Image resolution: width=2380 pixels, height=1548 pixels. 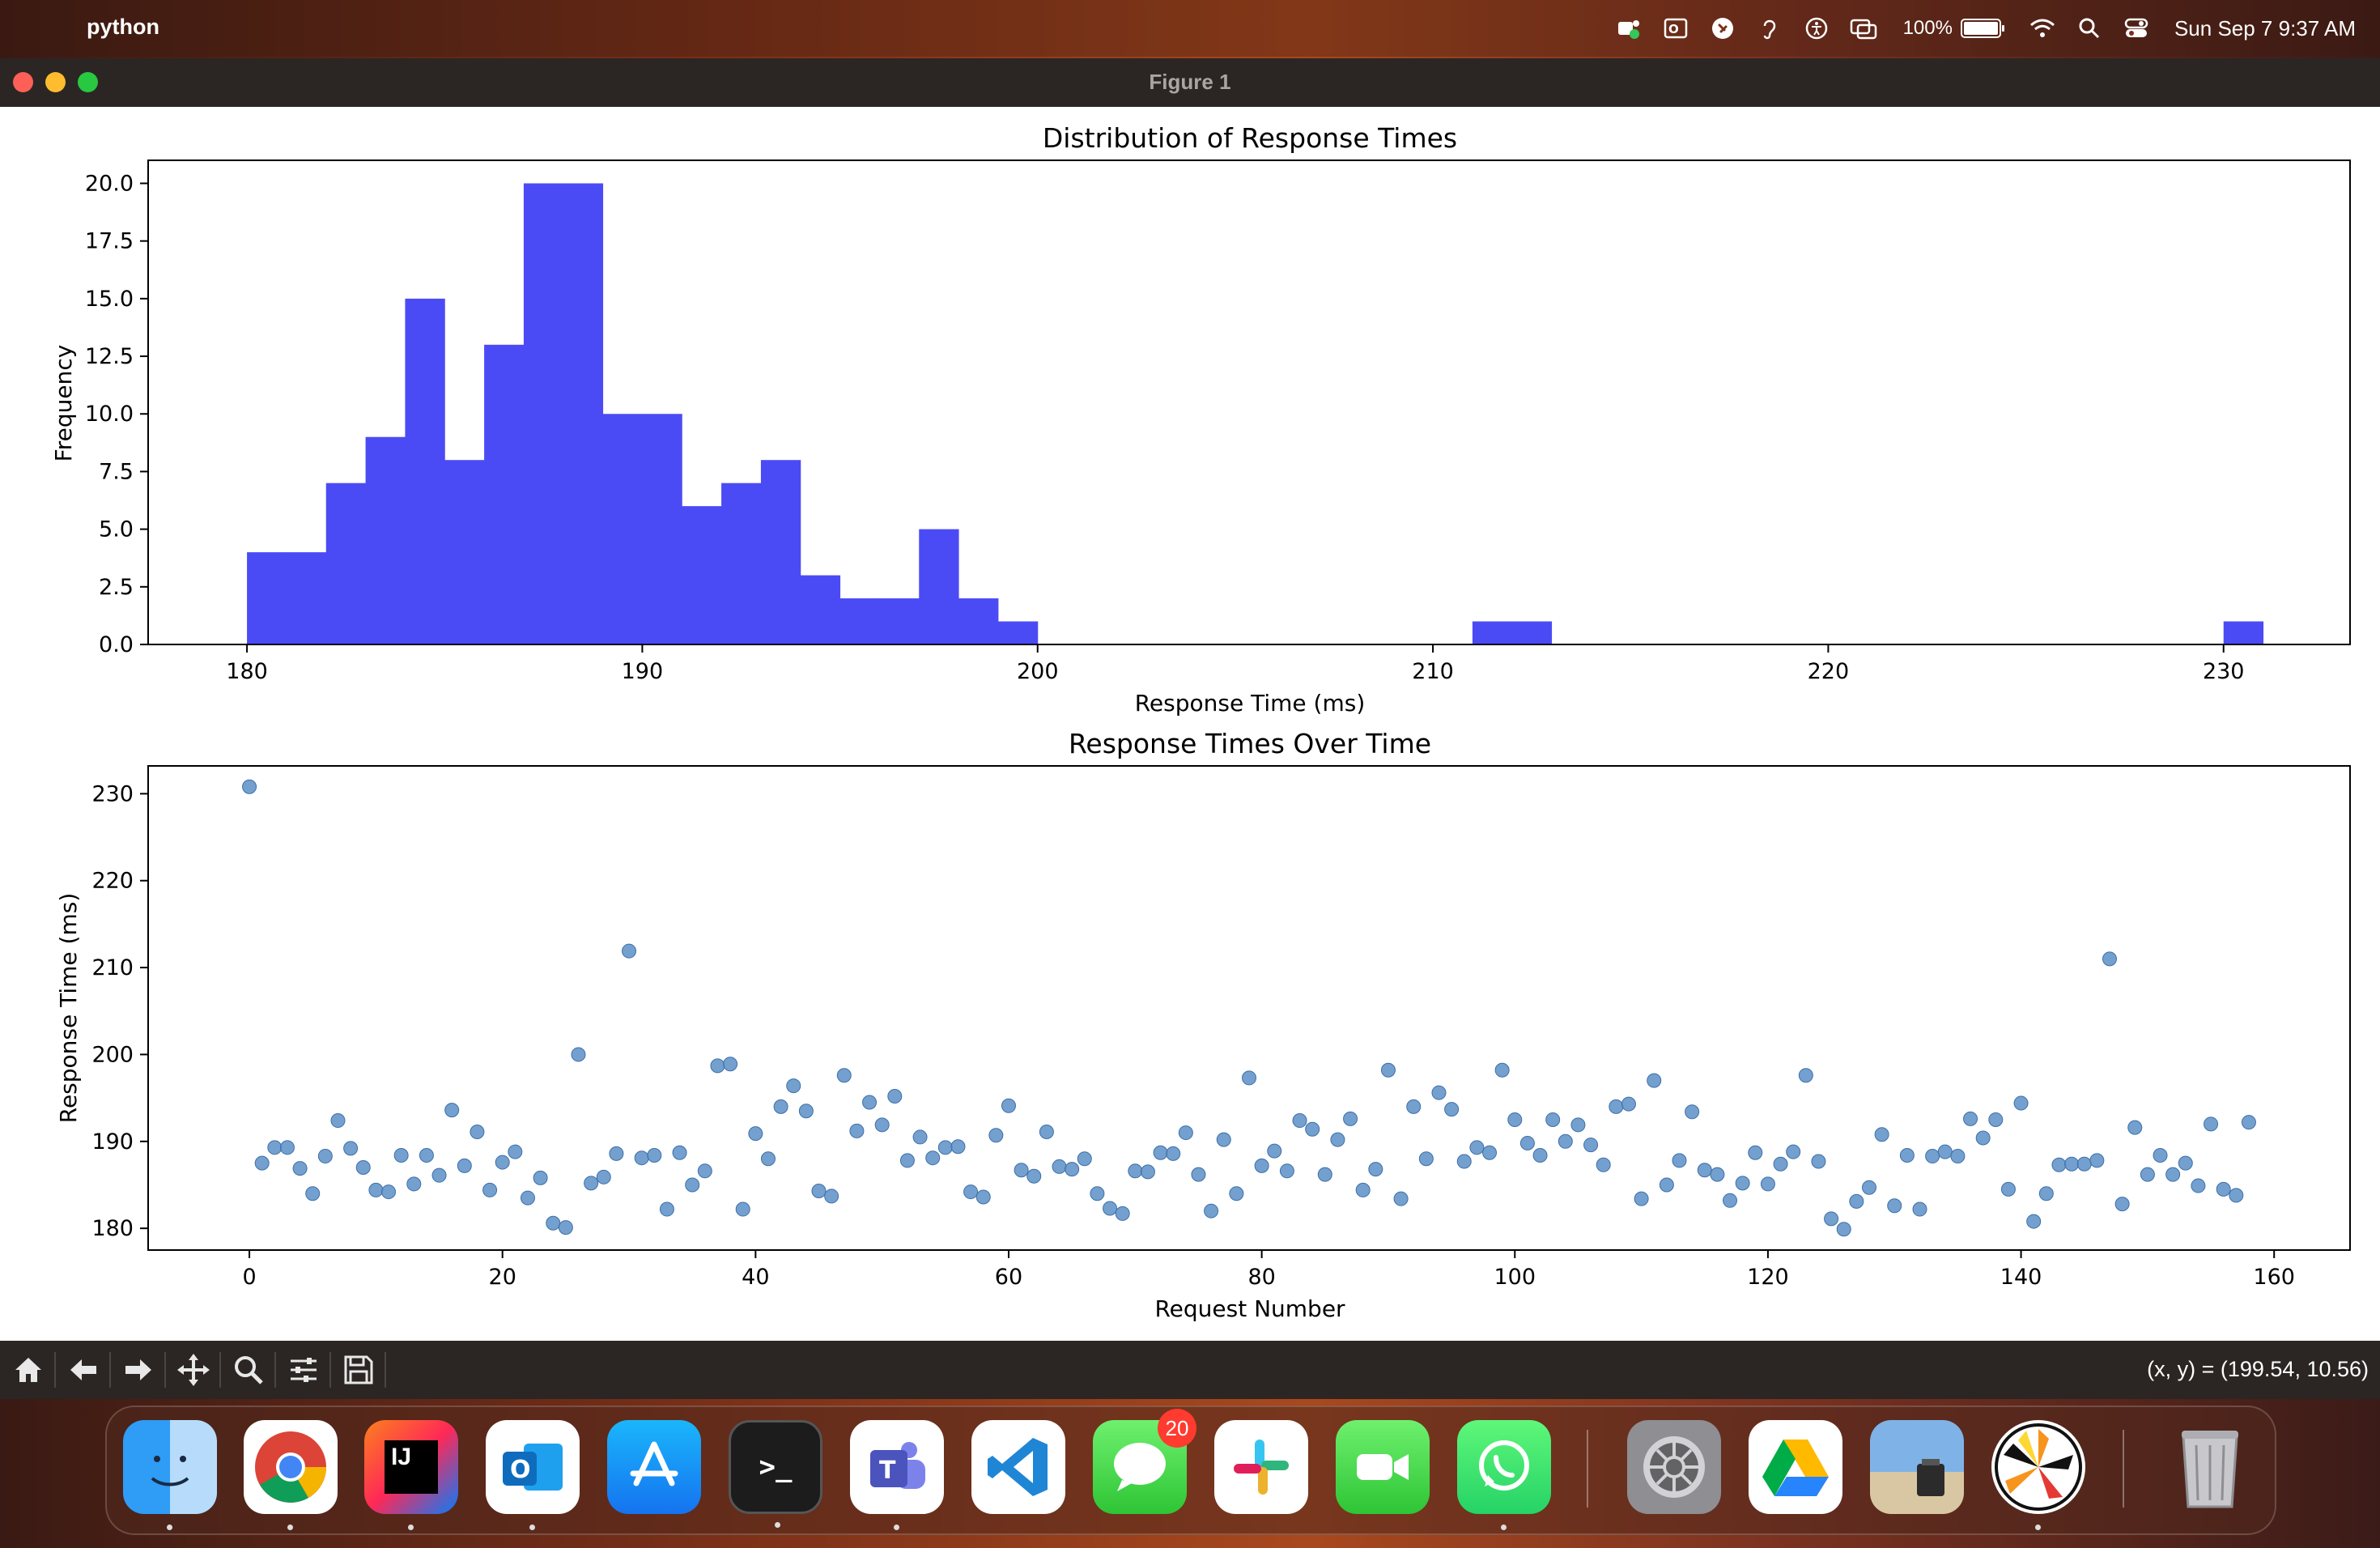 I want to click on intellij-idea-icon: IJ, so click(x=411, y=1475).